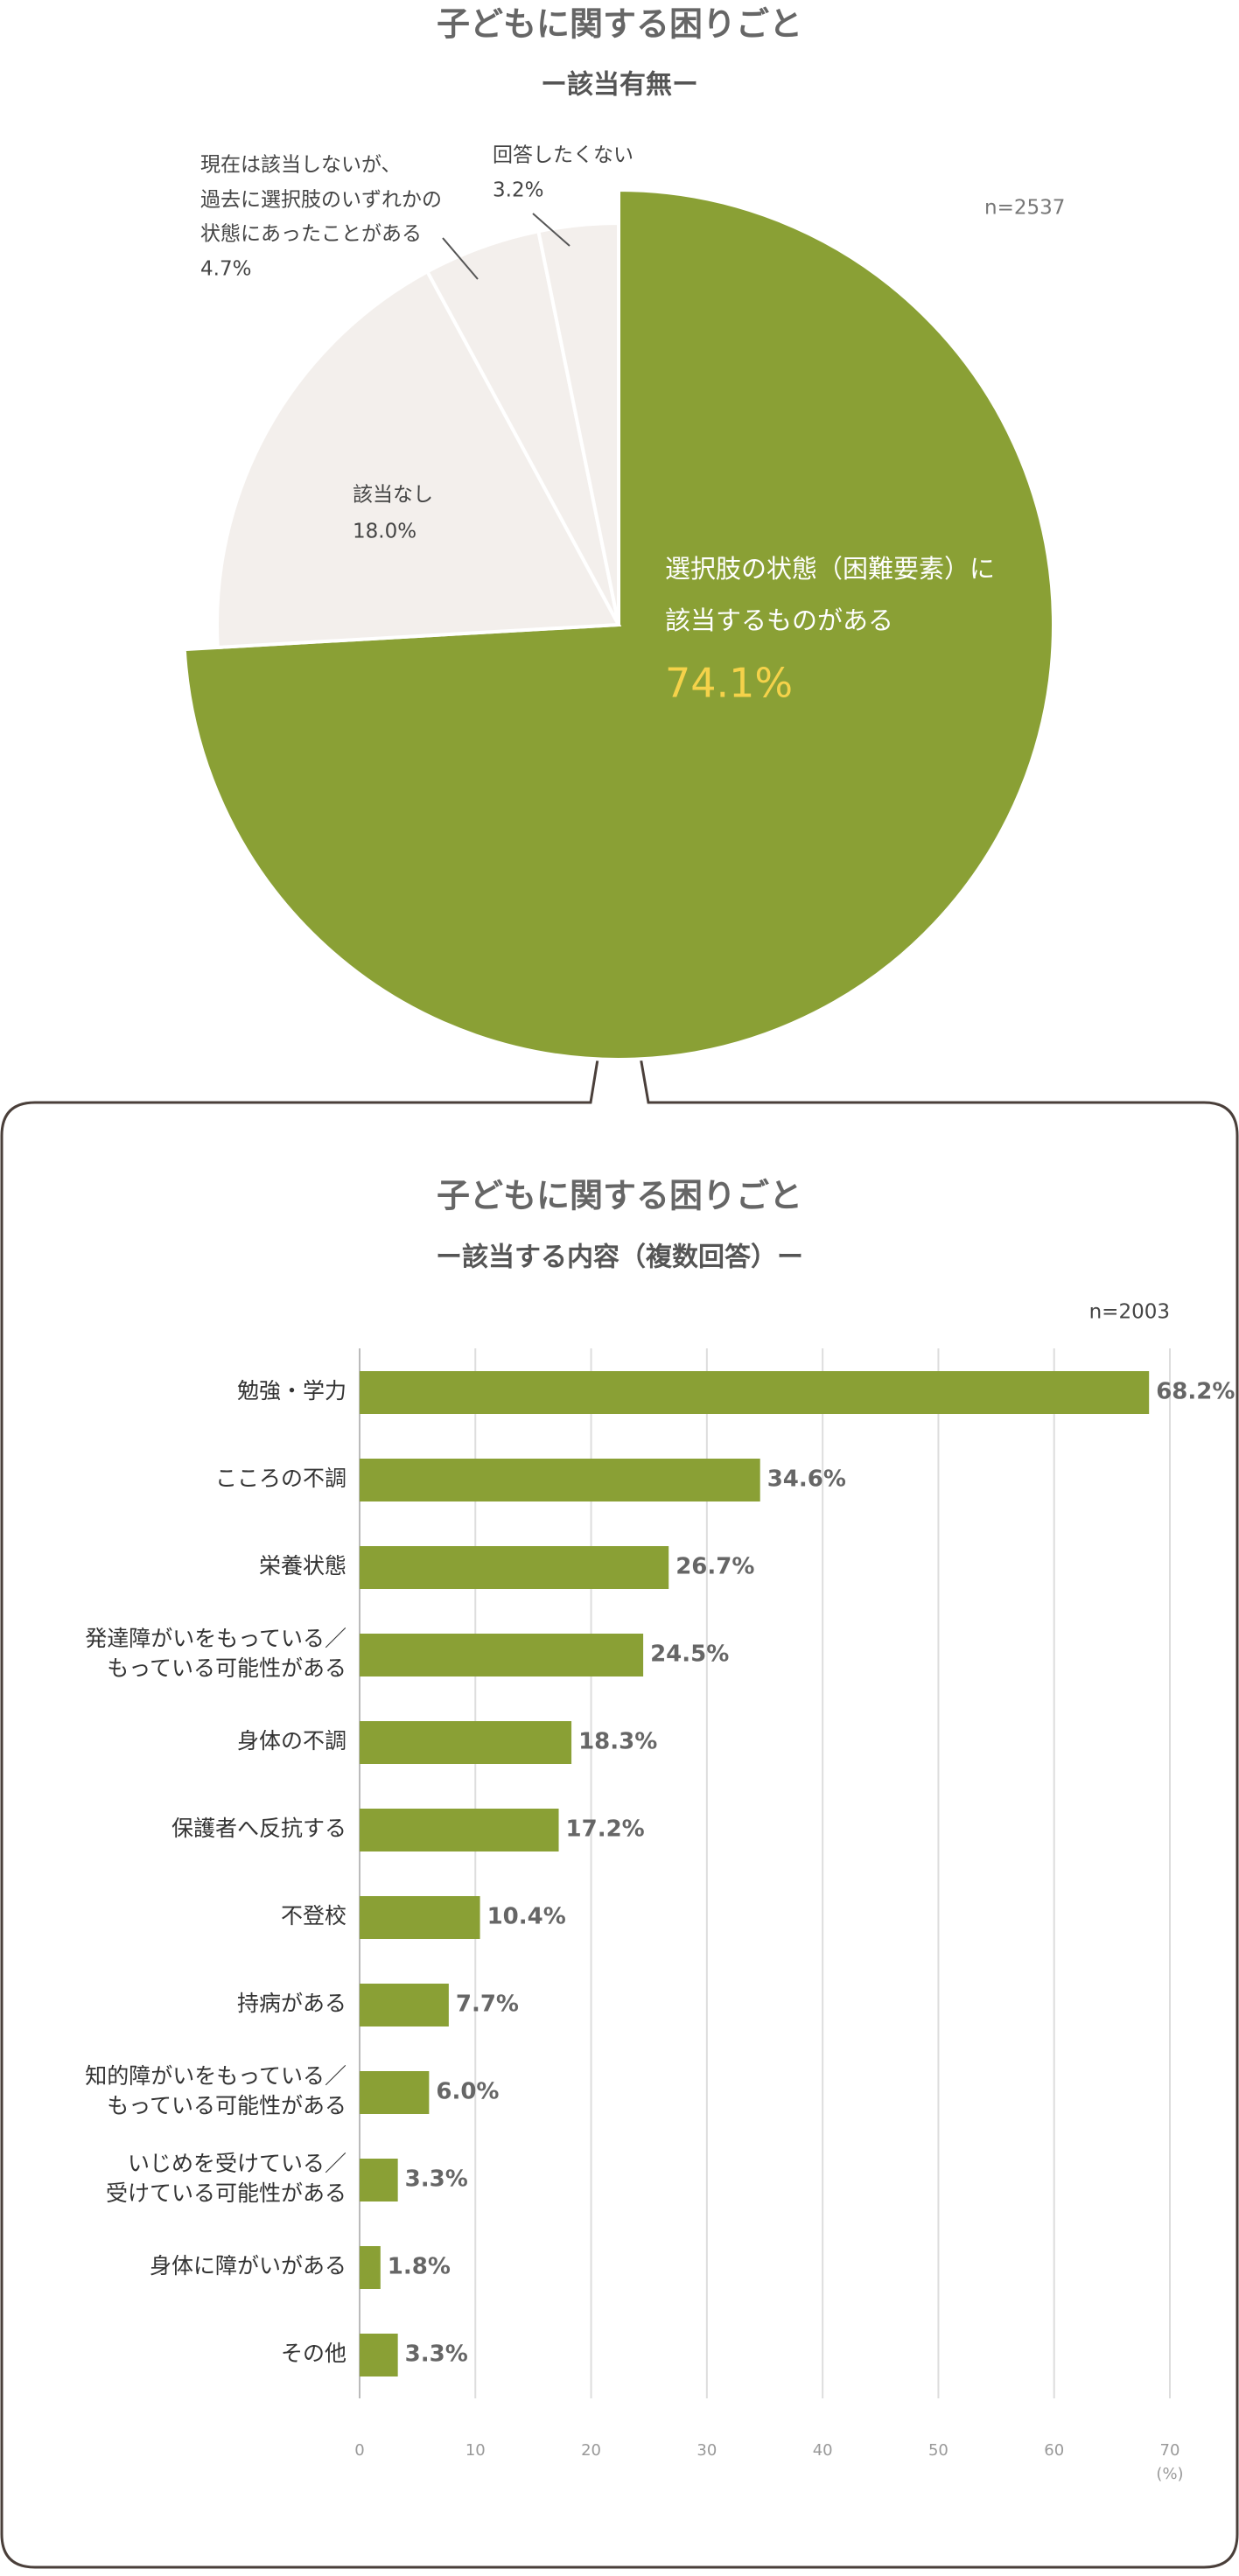 This screenshot has height=2576, width=1239. Describe the element at coordinates (302, 1565) in the screenshot. I see `category-label: 栄養状態` at that location.